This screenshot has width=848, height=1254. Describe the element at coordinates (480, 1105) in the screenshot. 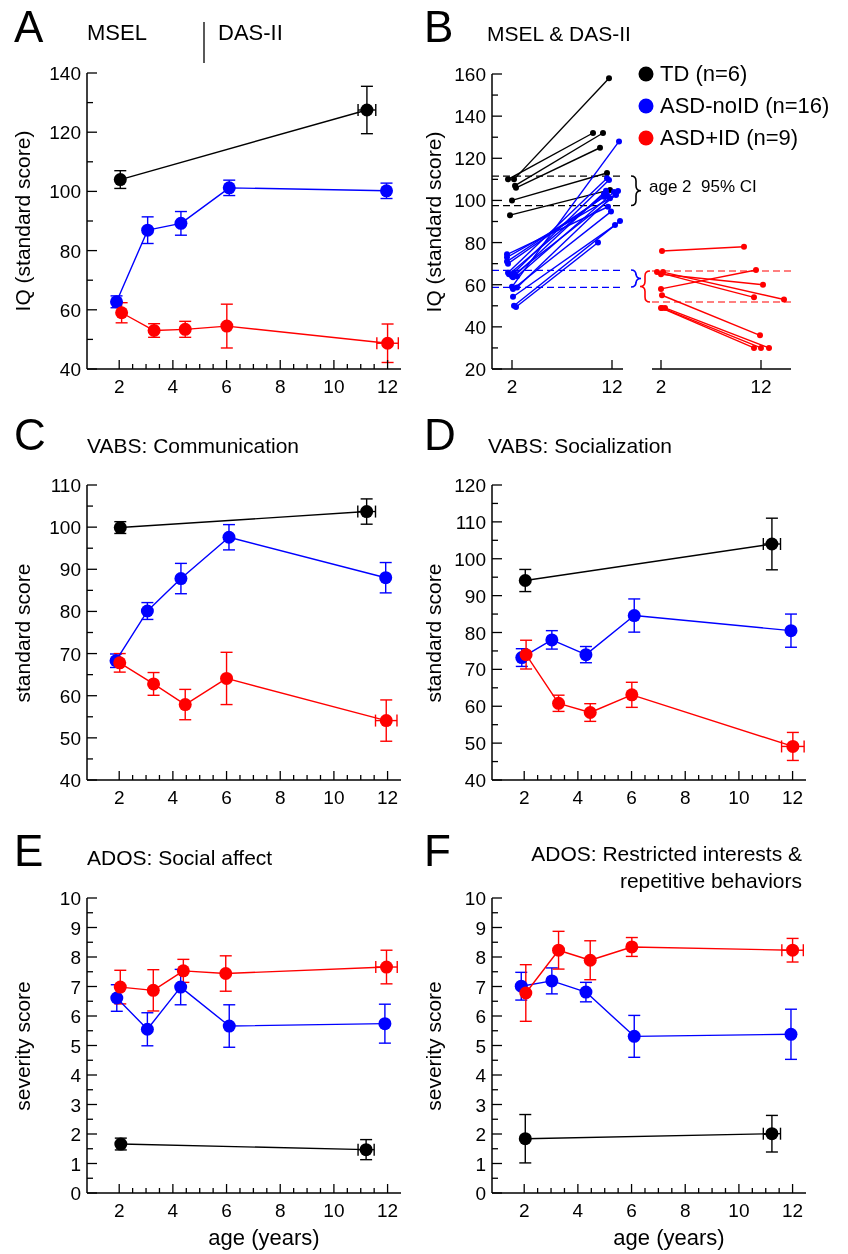

I see `y-tick-label: 3` at that location.